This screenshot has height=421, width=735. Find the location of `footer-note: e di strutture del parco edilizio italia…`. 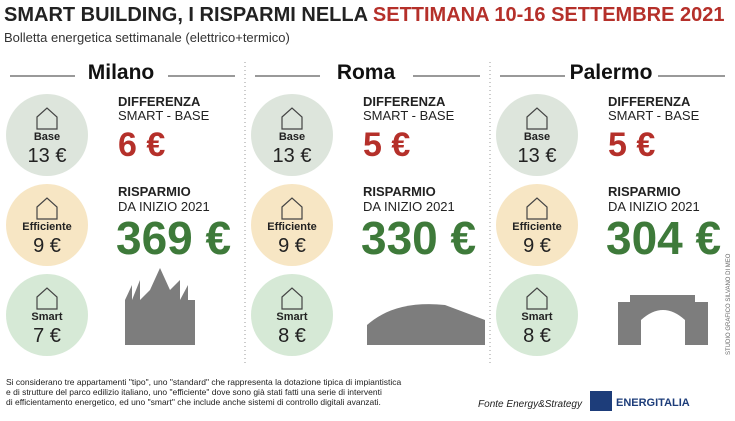

footer-note: e di strutture del parco edilizio italia… is located at coordinates (194, 392).